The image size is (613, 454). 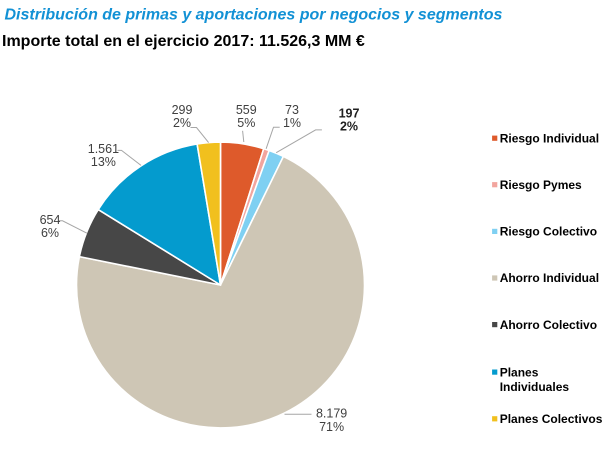 I want to click on svg-text: Riesgo Colectivo, so click(x=548, y=232).